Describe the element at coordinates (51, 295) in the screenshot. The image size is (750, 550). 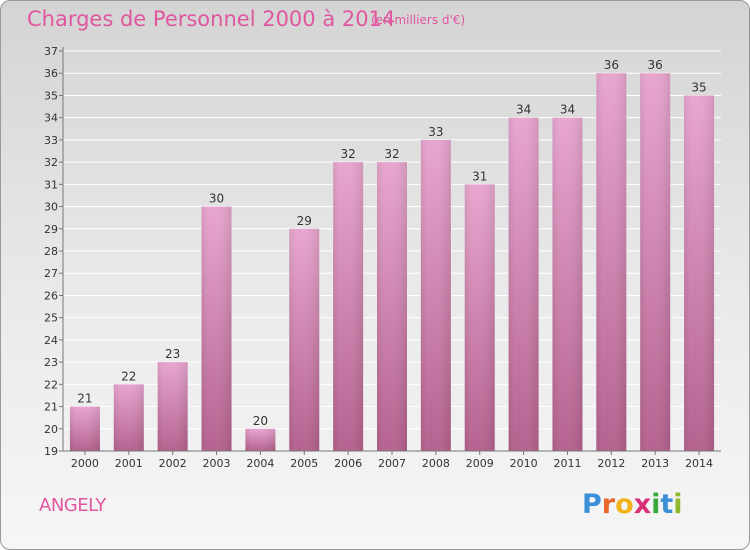
I see `y-tick-label: 26` at that location.